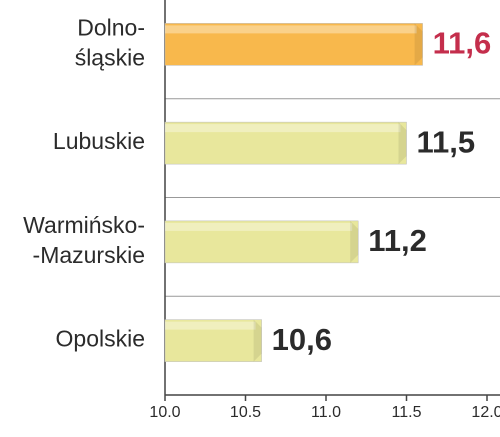  What do you see at coordinates (111, 27) in the screenshot?
I see `category-label: Dolno-` at bounding box center [111, 27].